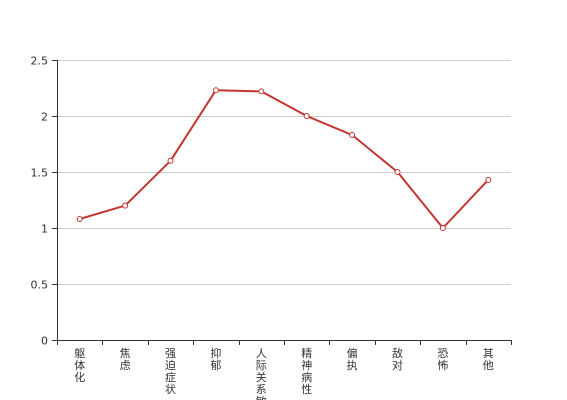  I want to click on x-tick-label: 强迫症状, so click(170, 371).